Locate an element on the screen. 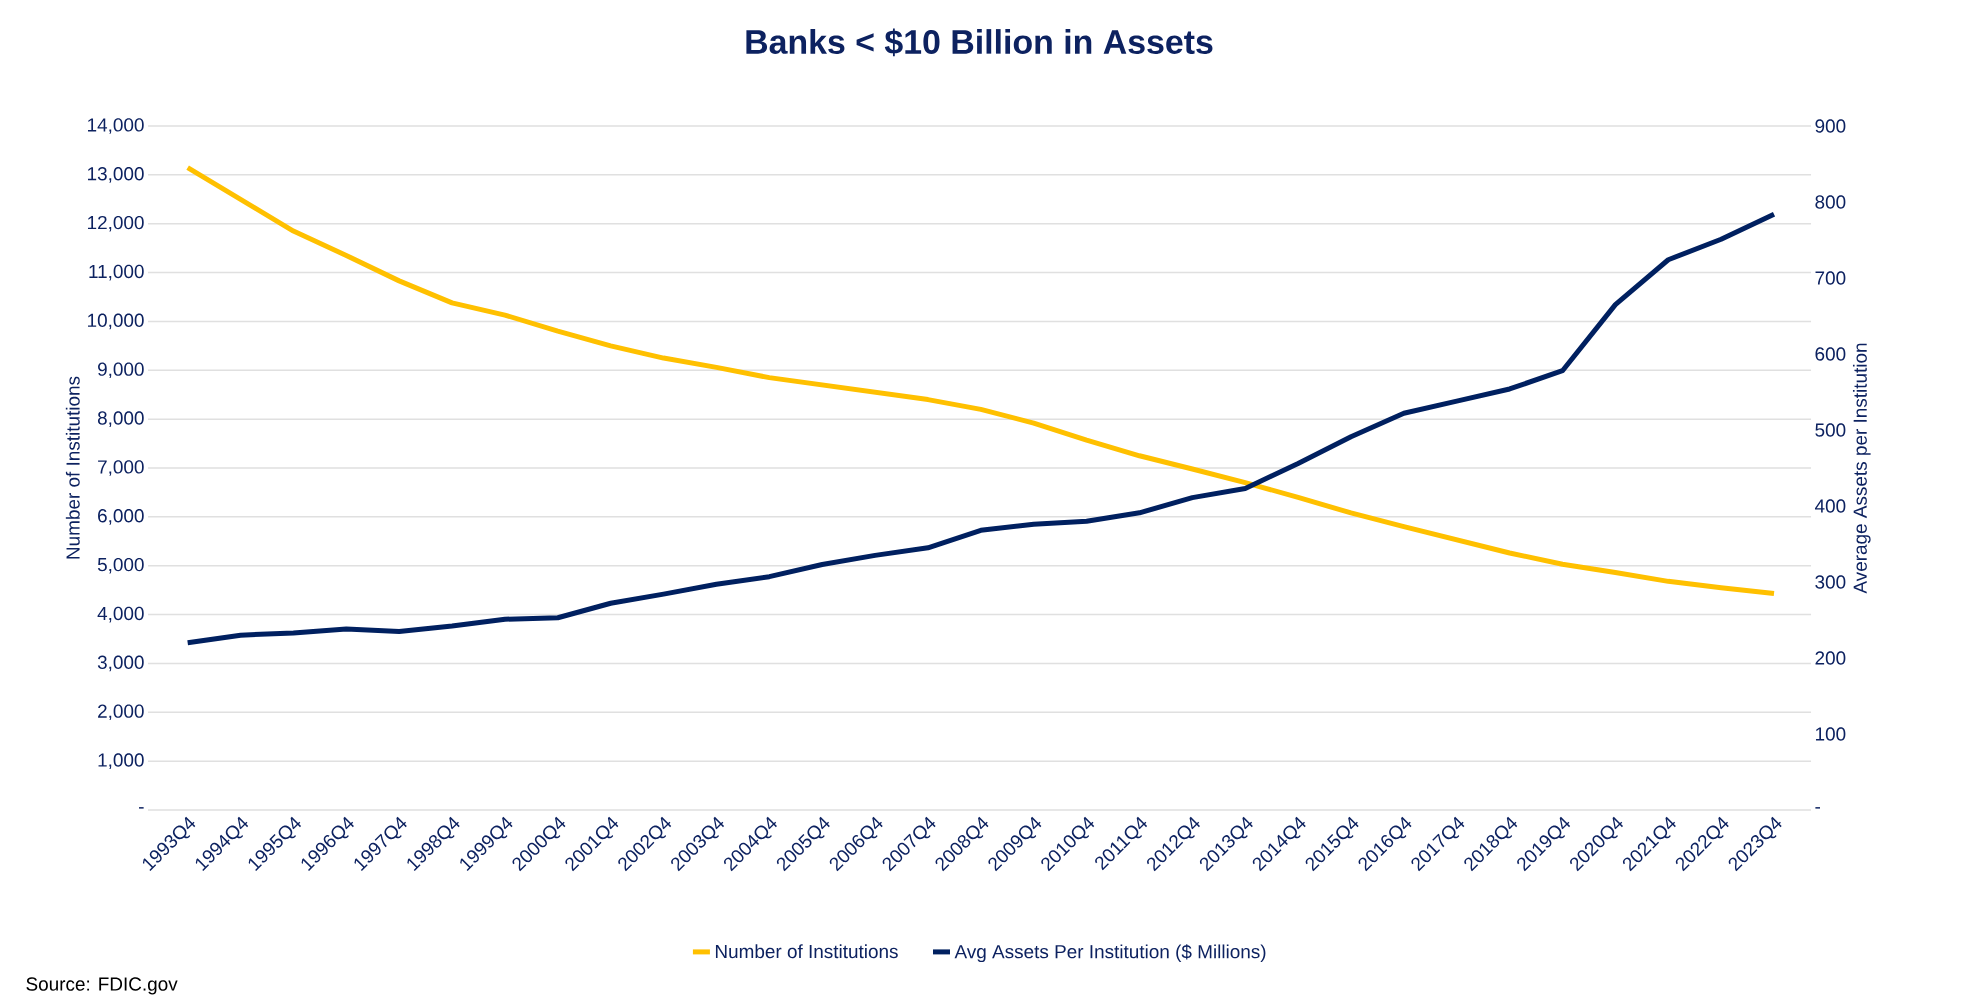 The image size is (1972, 1005). y-tick-label: 12,000 is located at coordinates (116, 223).